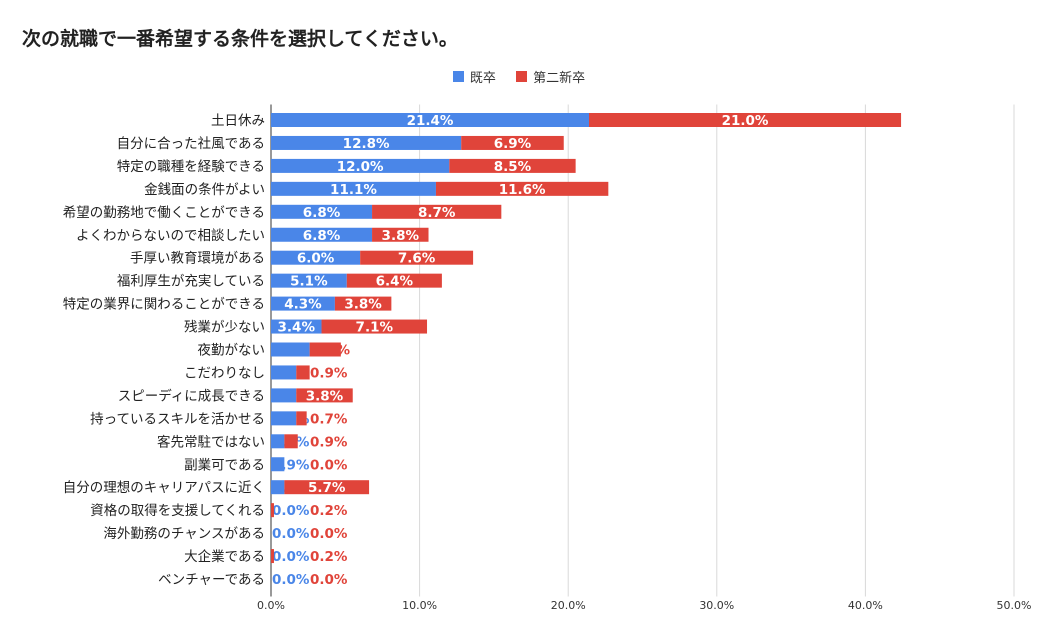  What do you see at coordinates (224, 328) in the screenshot?
I see `category-label: 残業が少ない` at bounding box center [224, 328].